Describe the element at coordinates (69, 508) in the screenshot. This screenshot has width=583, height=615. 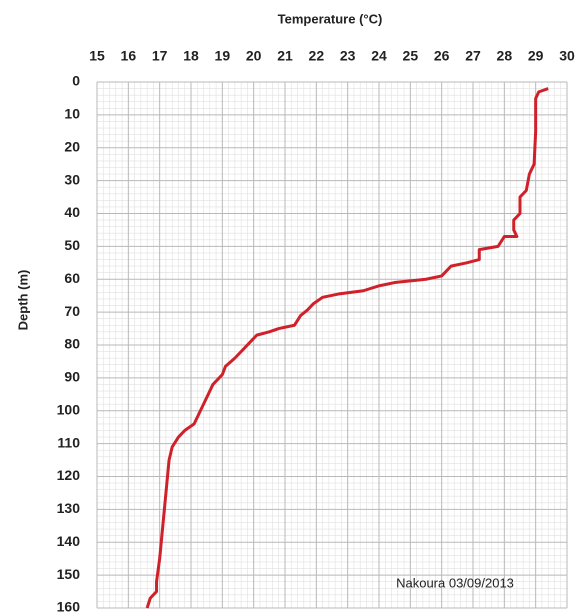
I see `y-tick-label: 130` at that location.